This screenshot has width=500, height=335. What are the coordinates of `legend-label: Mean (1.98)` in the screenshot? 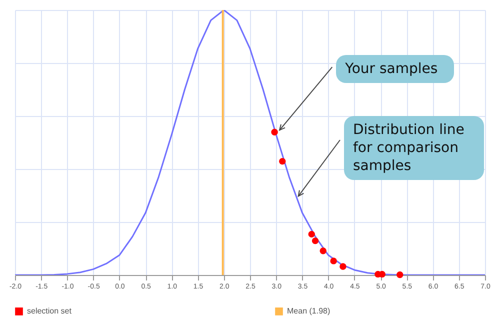 It's located at (308, 311).